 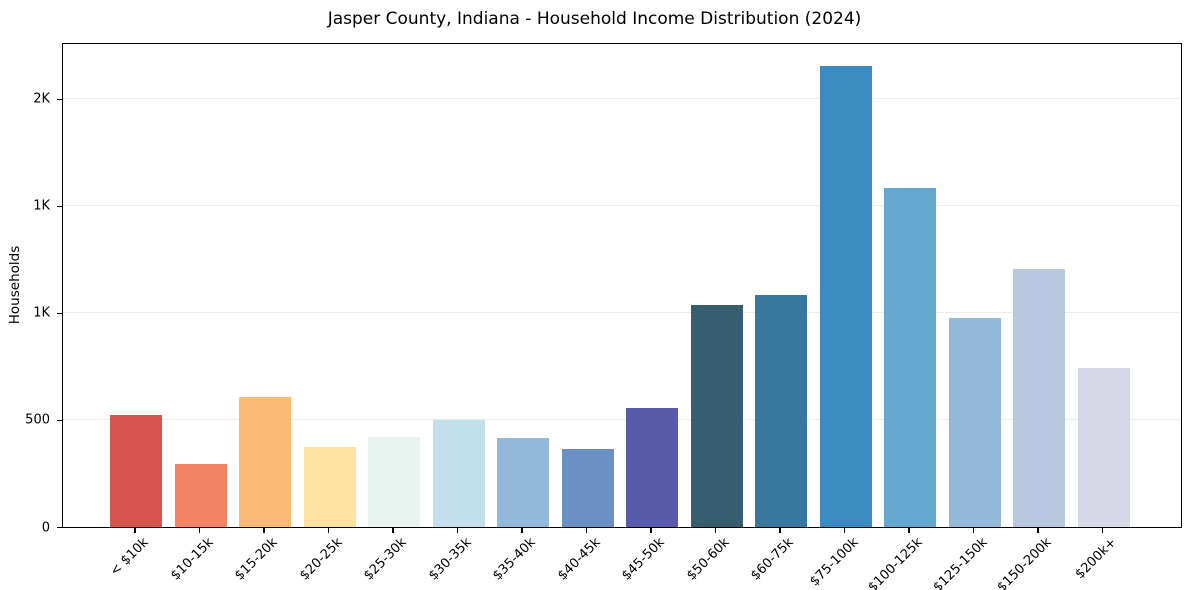 I want to click on x-tick-label: $40-45k, so click(x=579, y=559).